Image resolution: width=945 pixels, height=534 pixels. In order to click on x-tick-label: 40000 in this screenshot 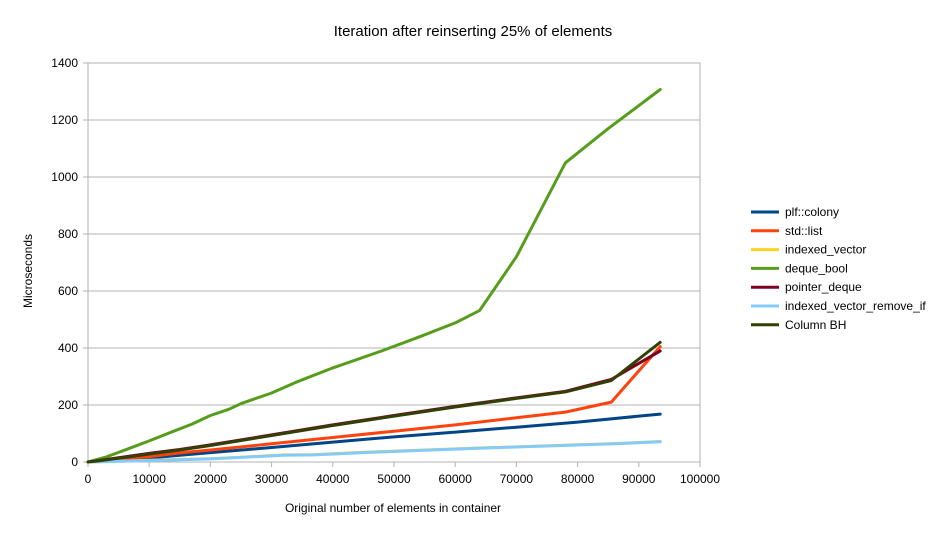, I will do `click(333, 479)`.